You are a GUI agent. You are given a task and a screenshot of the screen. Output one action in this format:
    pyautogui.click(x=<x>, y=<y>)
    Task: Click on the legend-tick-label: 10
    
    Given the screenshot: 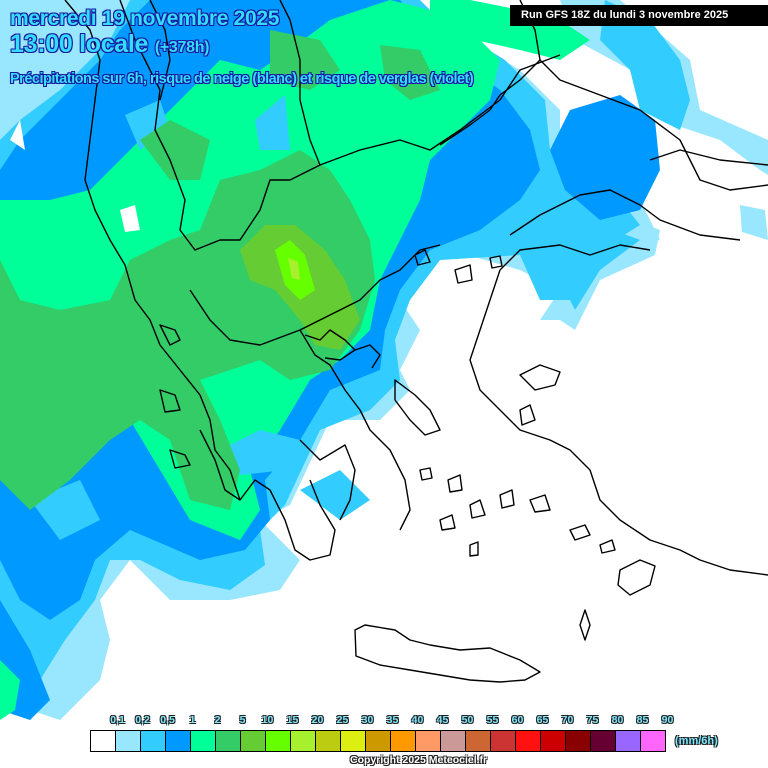 What is the action you would take?
    pyautogui.click(x=267, y=720)
    